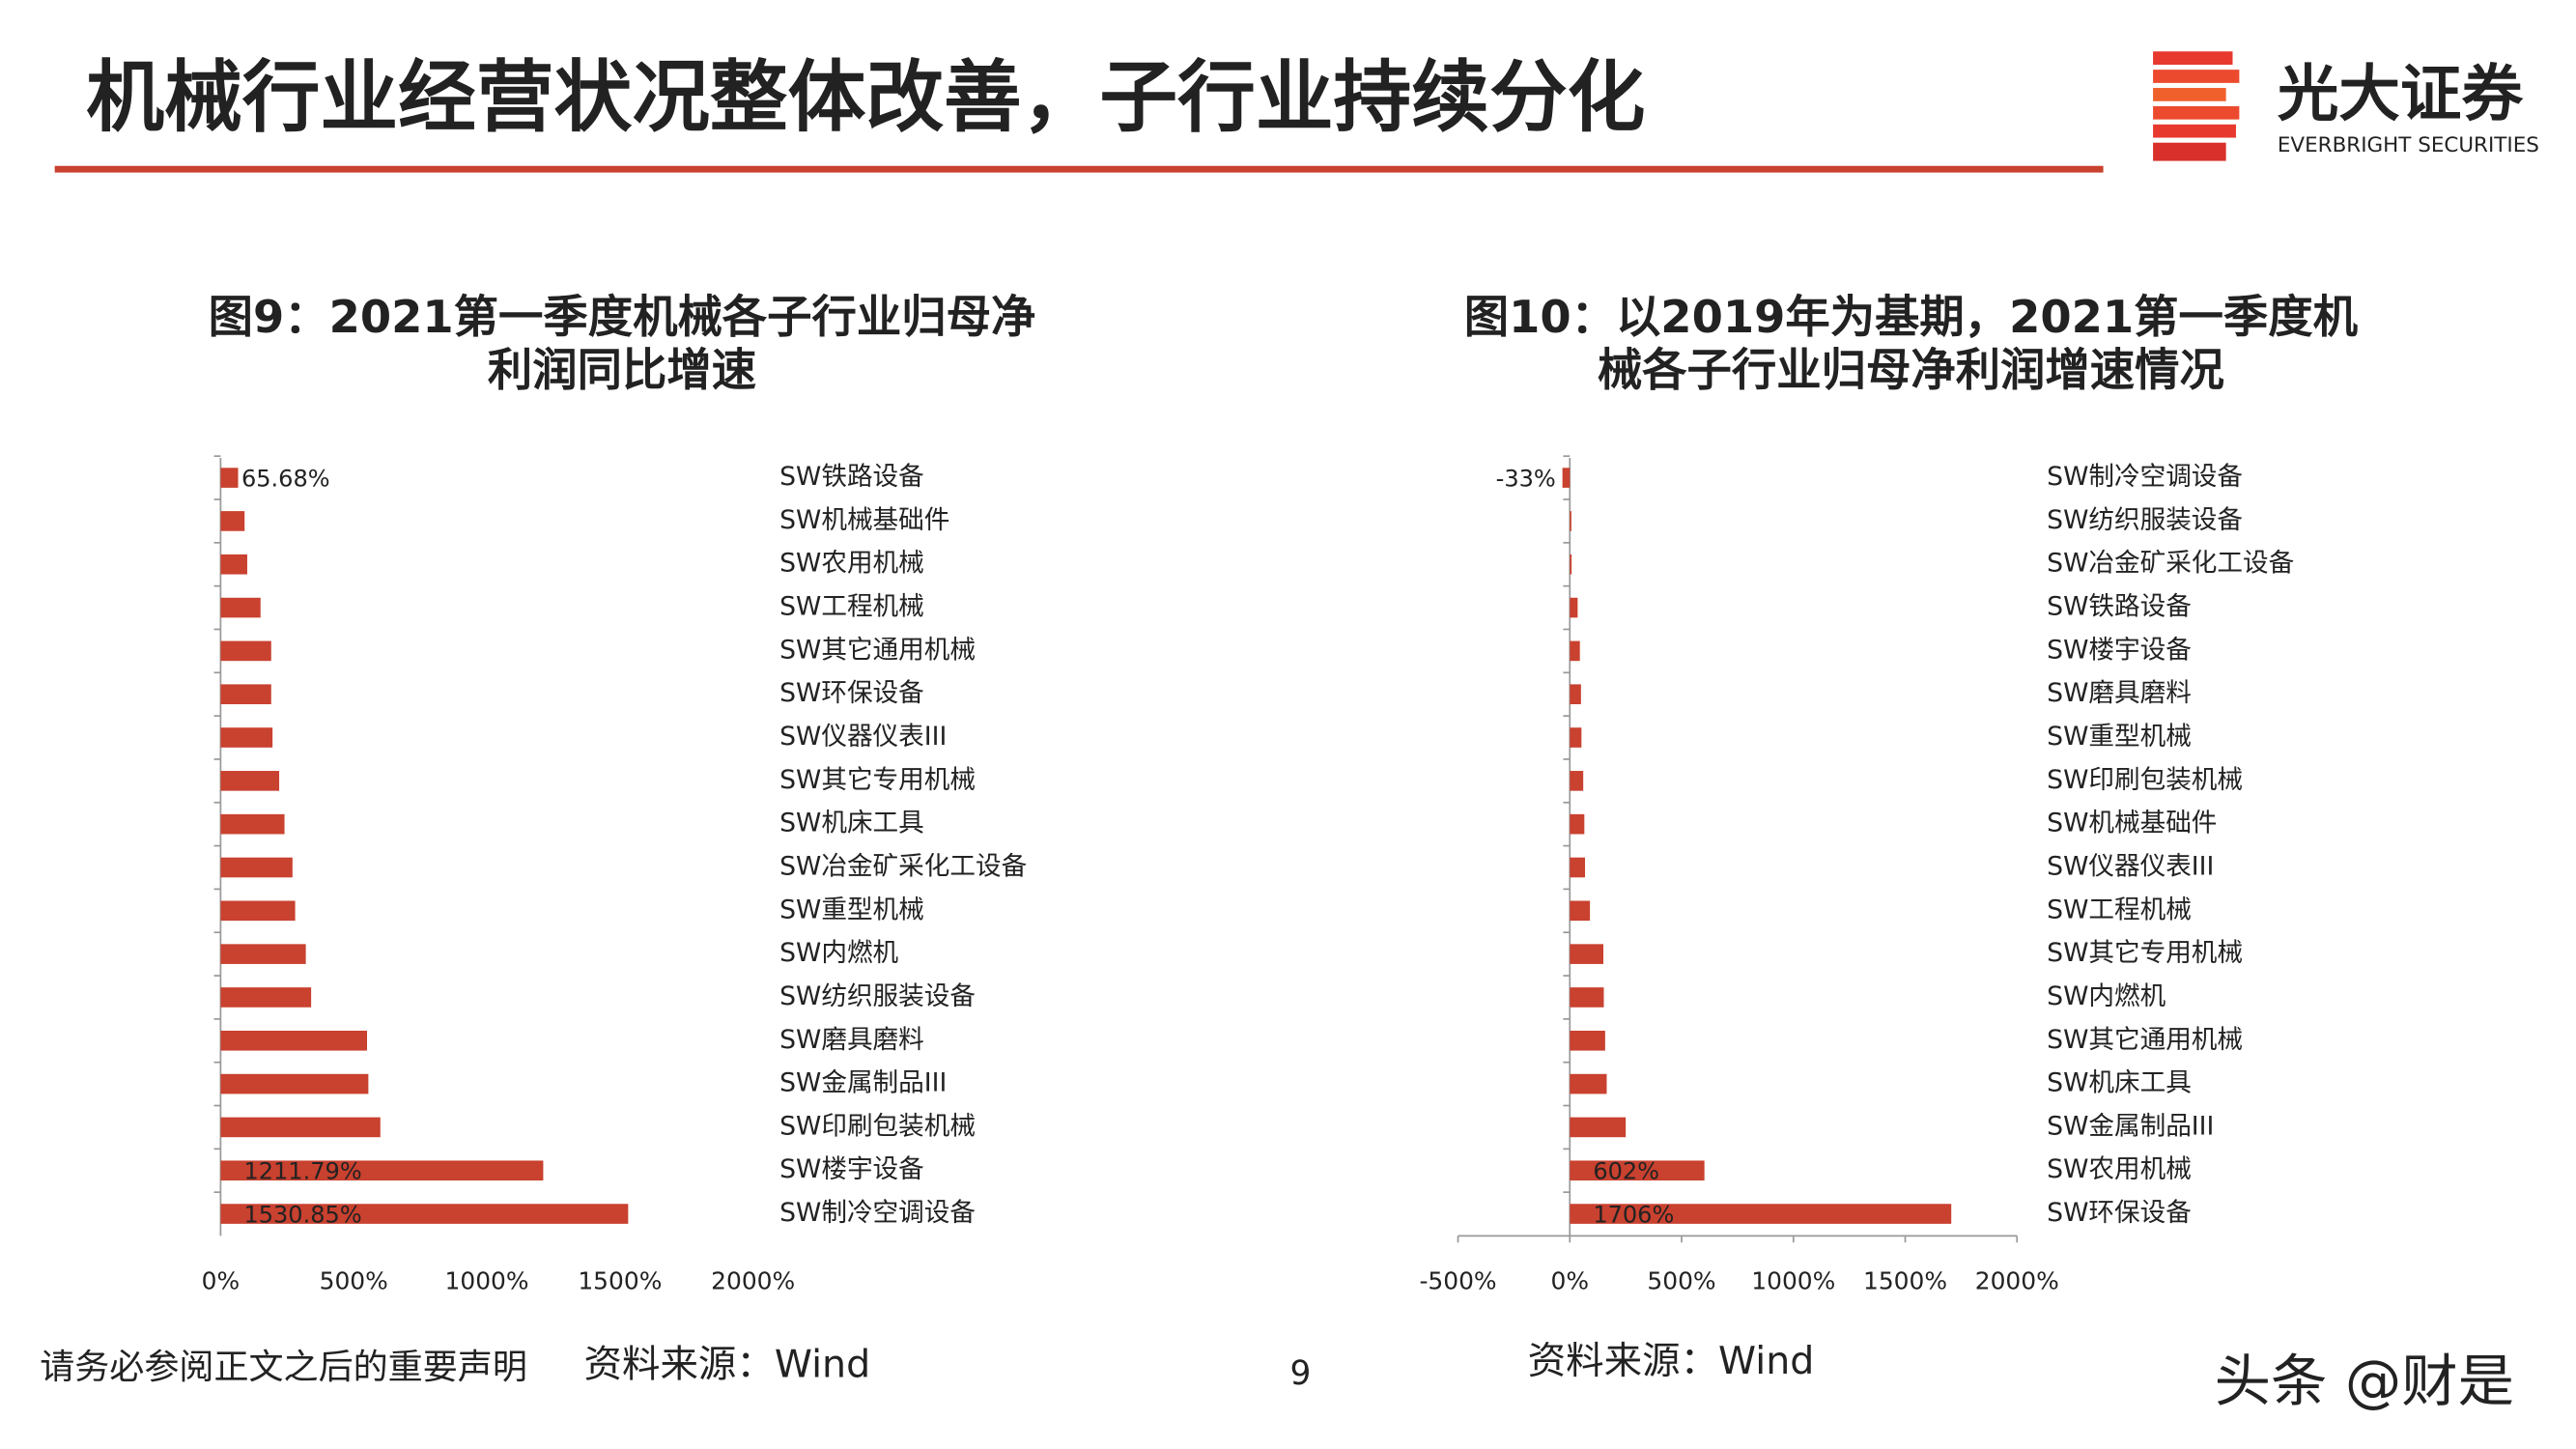  What do you see at coordinates (1300, 1373) in the screenshot?
I see `page-number: 9` at bounding box center [1300, 1373].